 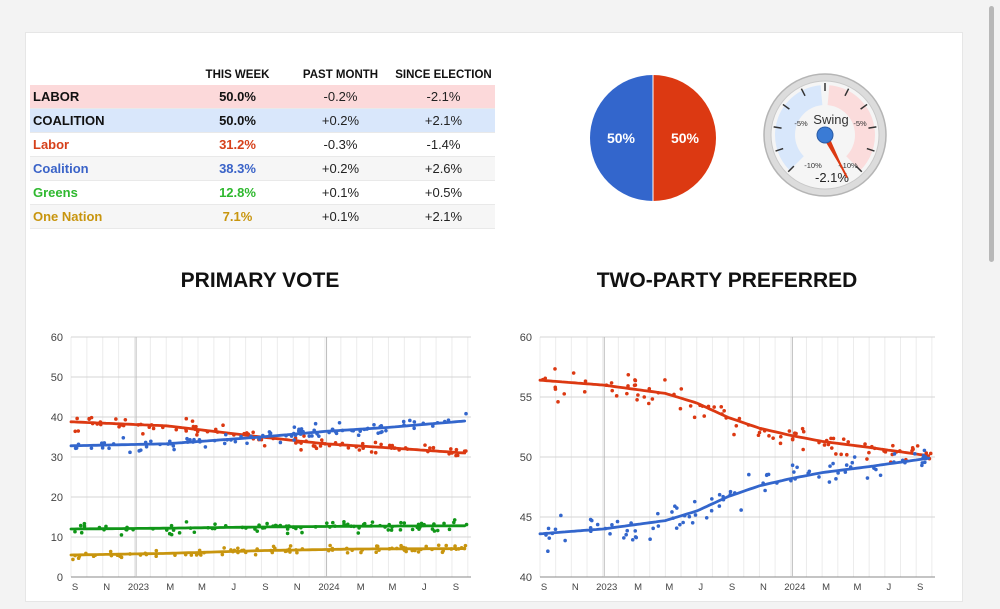 I want to click on row-party-name: Labor, so click(x=108, y=144).